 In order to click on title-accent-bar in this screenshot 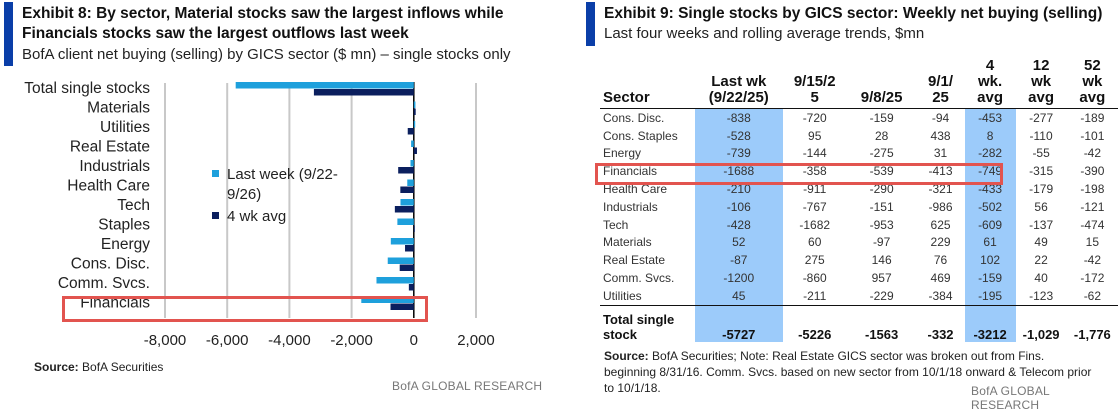, I will do `click(8, 34)`.